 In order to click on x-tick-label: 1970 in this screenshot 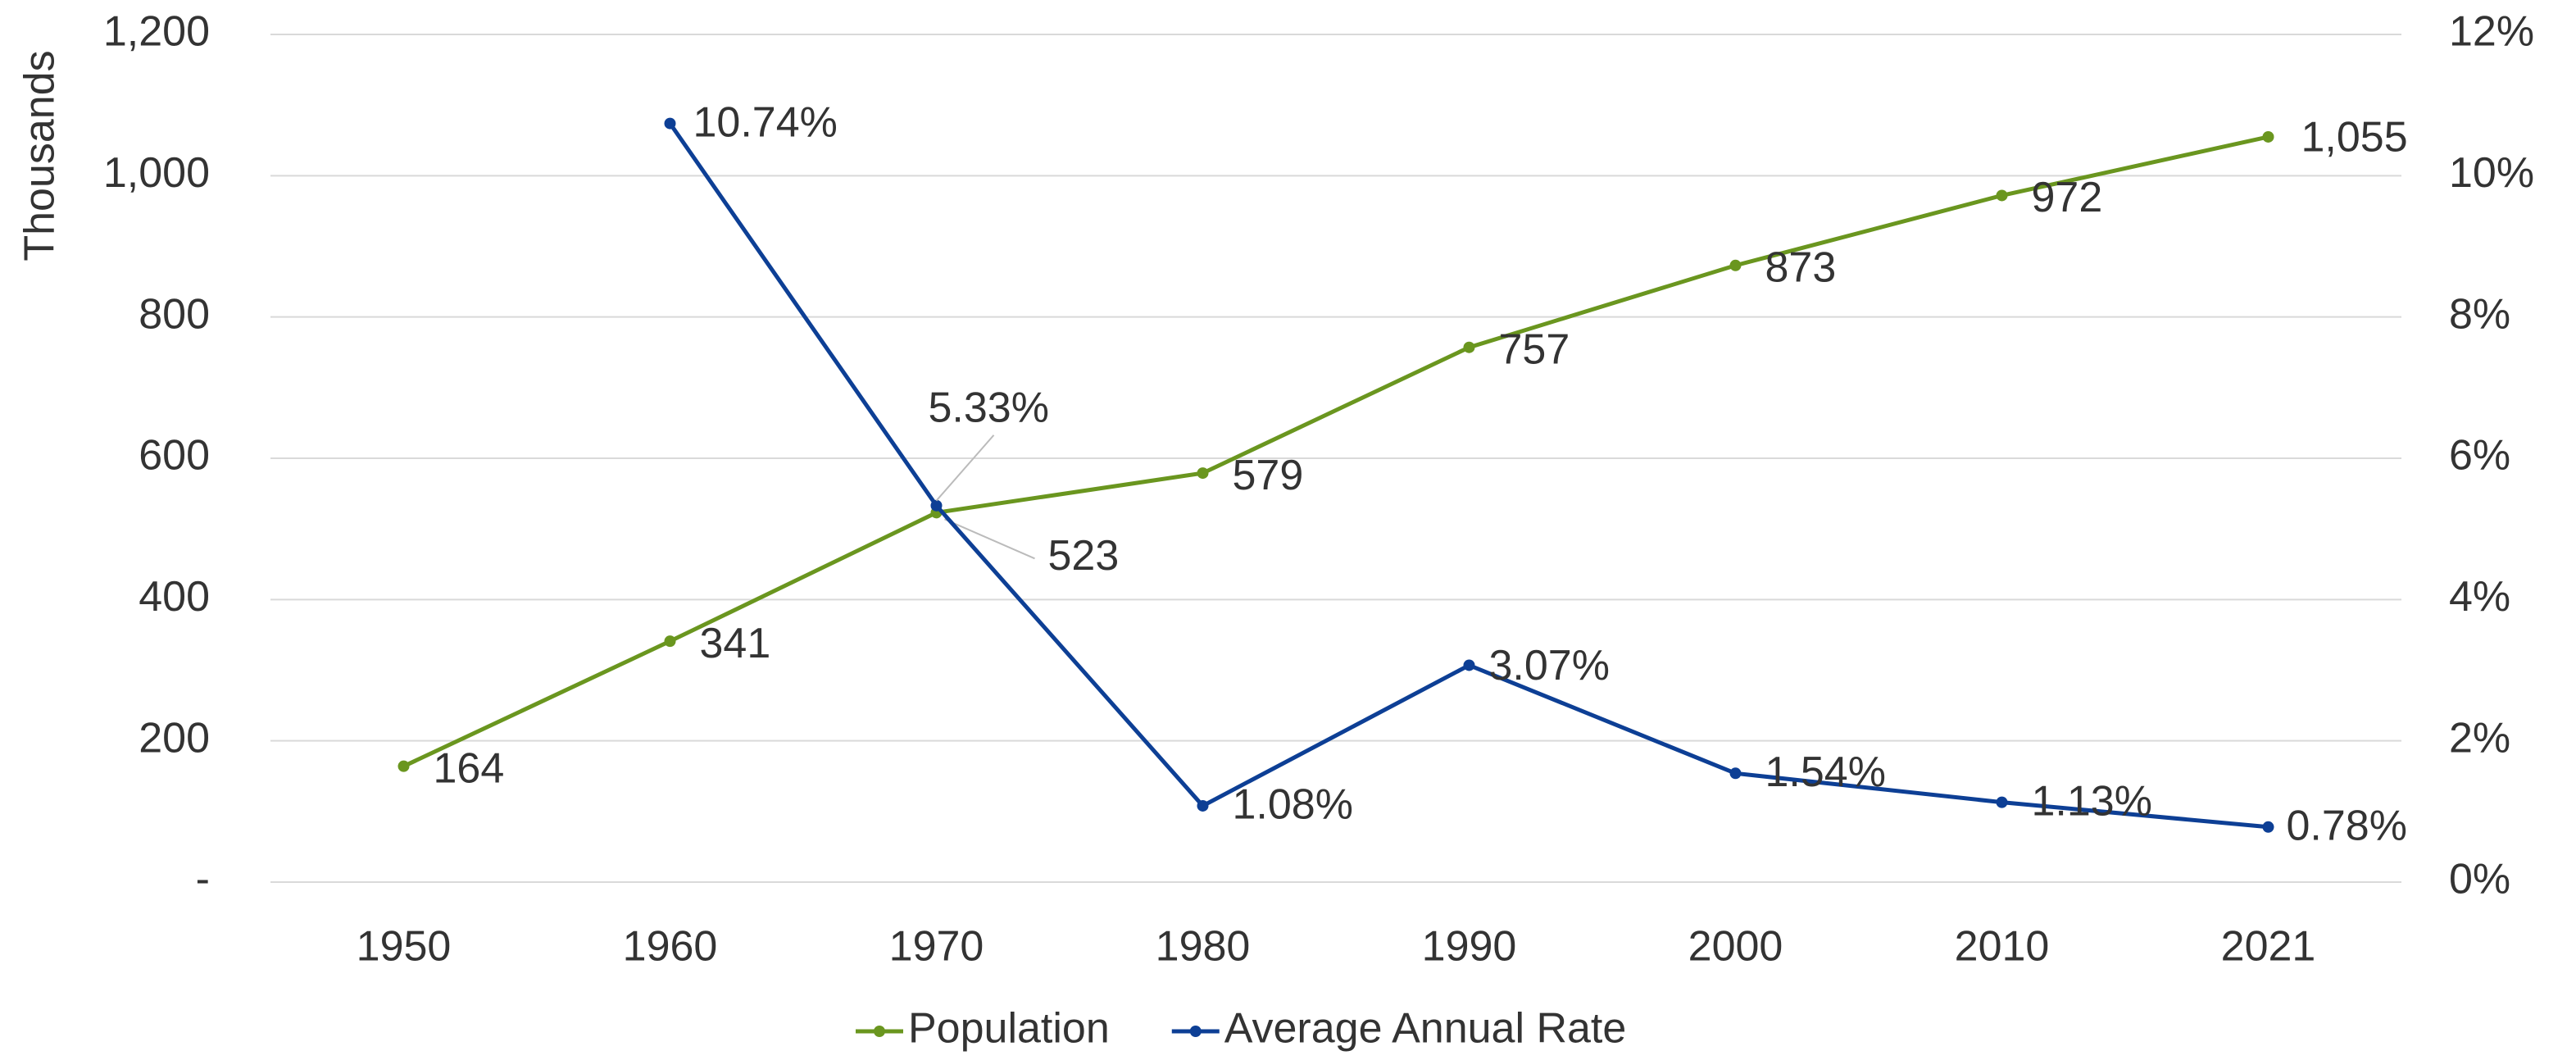, I will do `click(936, 947)`.